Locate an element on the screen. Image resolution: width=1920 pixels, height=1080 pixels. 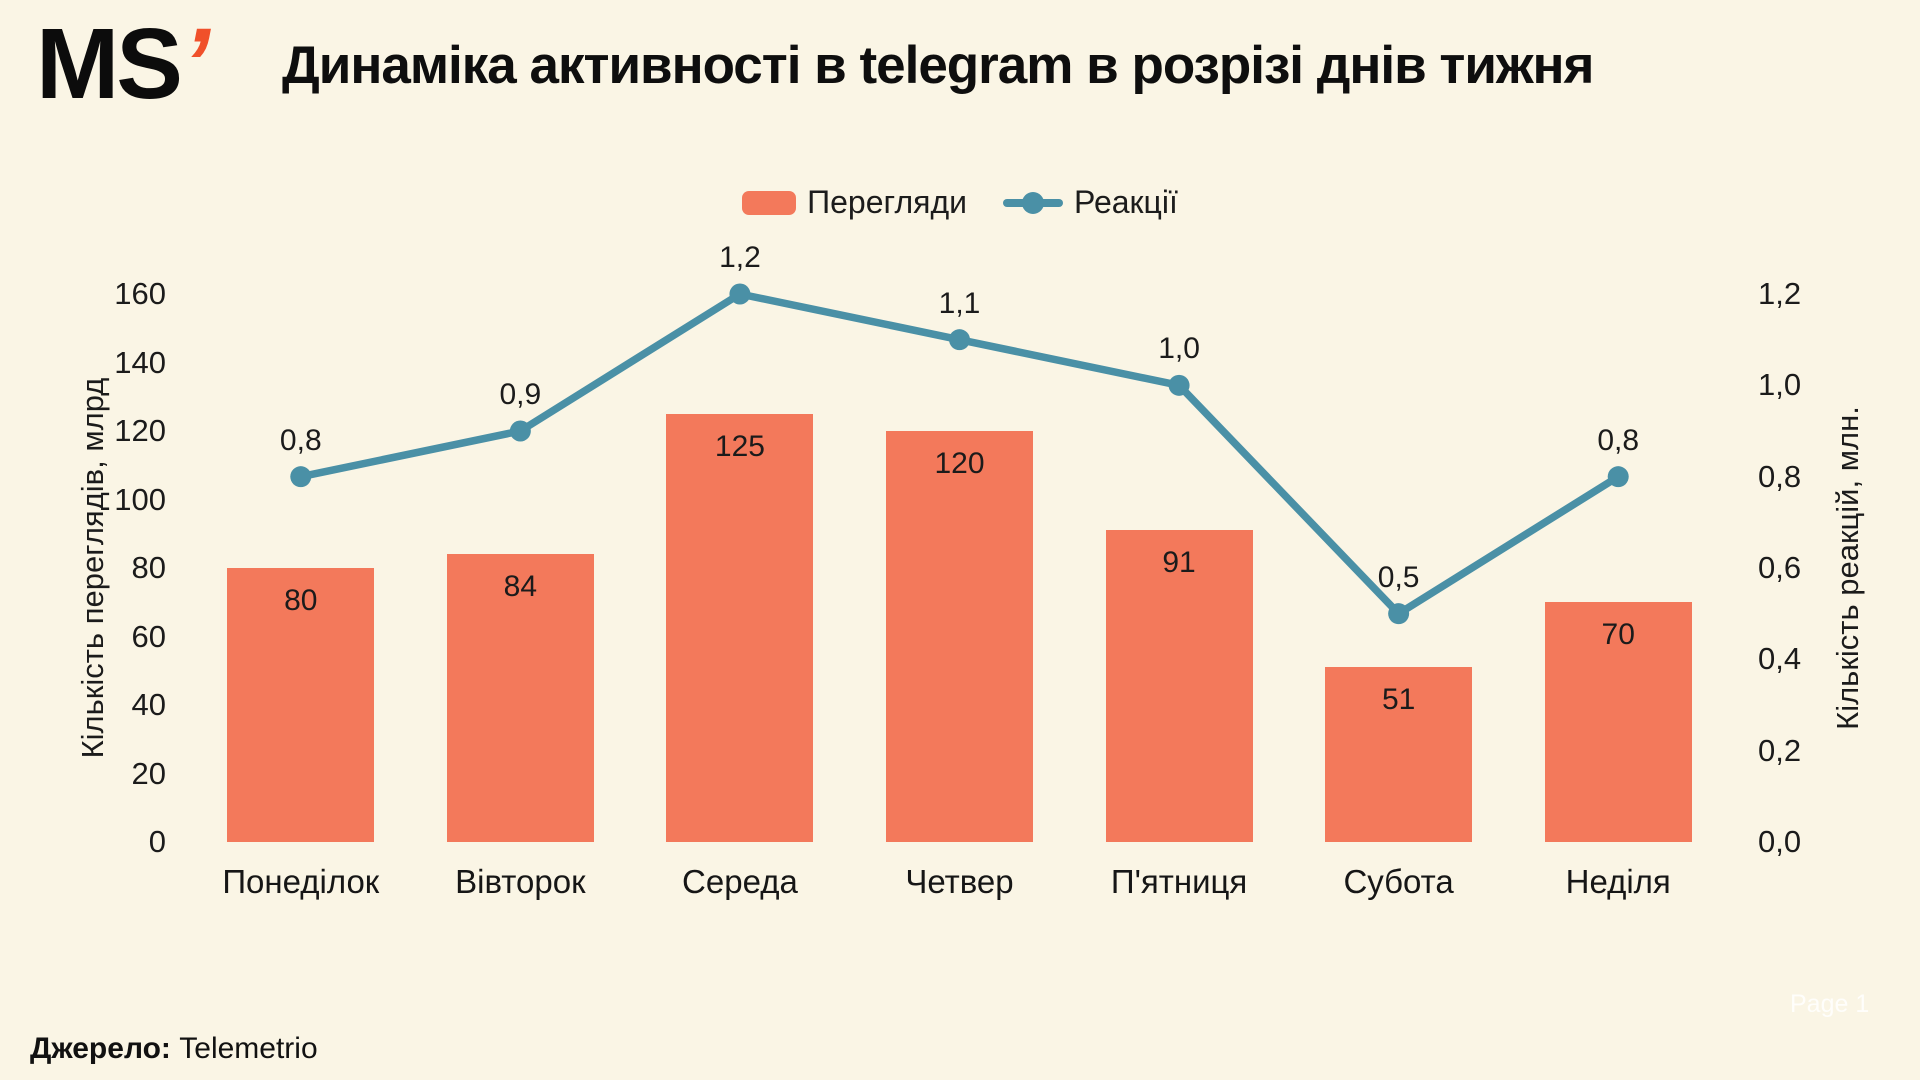
reactions-point-label: 1,2 is located at coordinates (740, 257).